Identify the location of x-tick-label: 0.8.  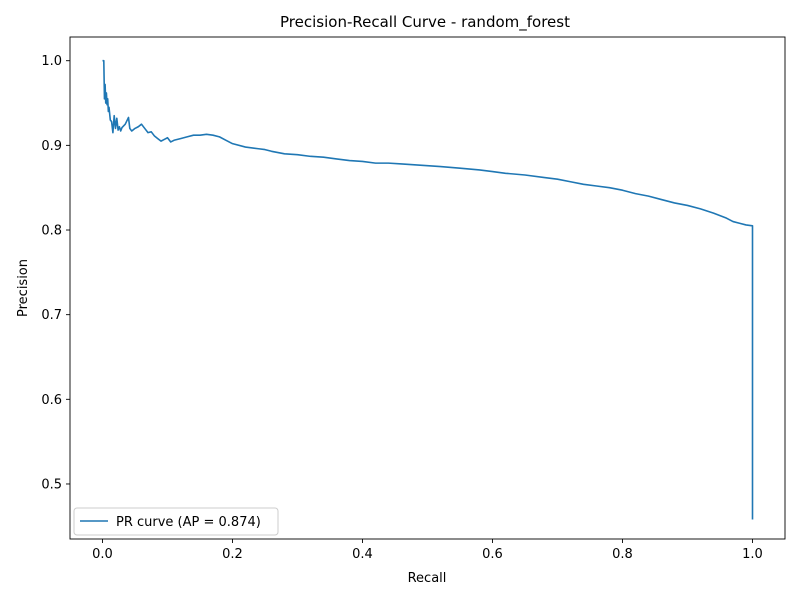
(622, 554).